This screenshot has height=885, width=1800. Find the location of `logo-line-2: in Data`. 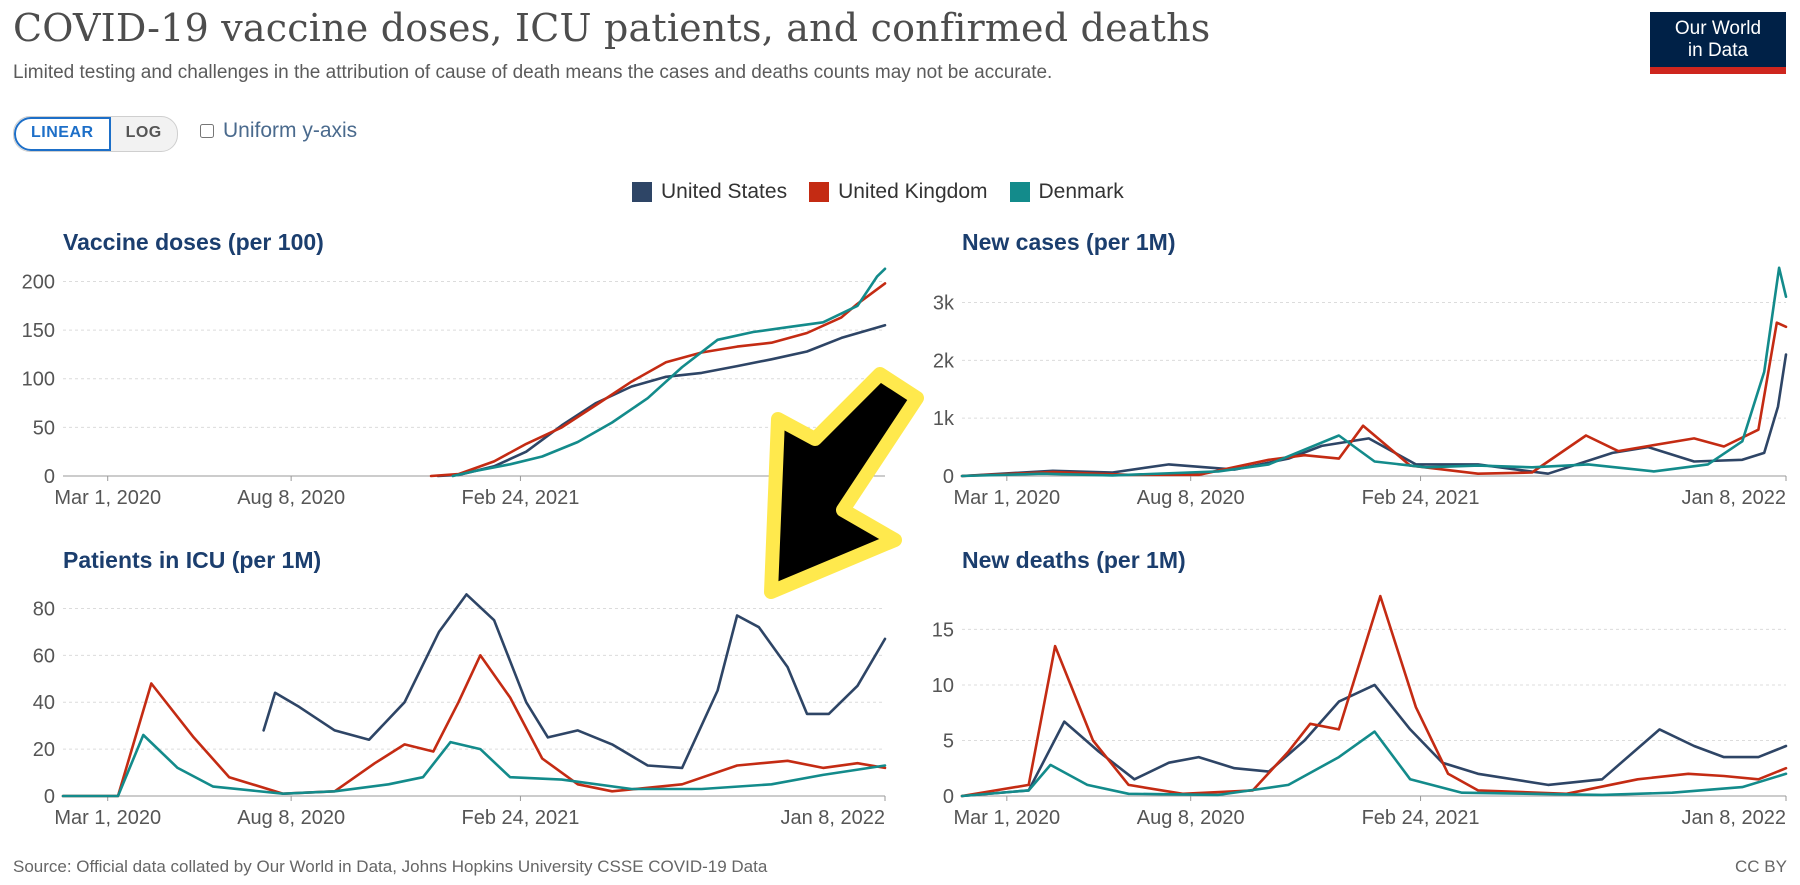

logo-line-2: in Data is located at coordinates (1718, 50).